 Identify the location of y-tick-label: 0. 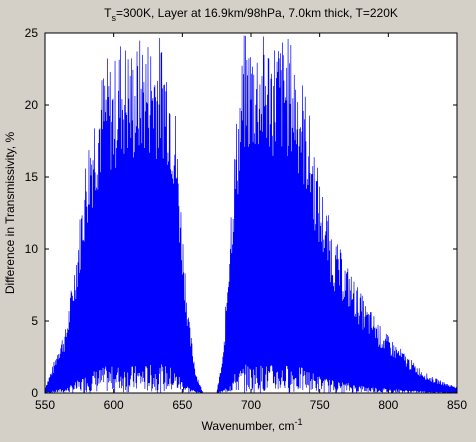
(34, 393).